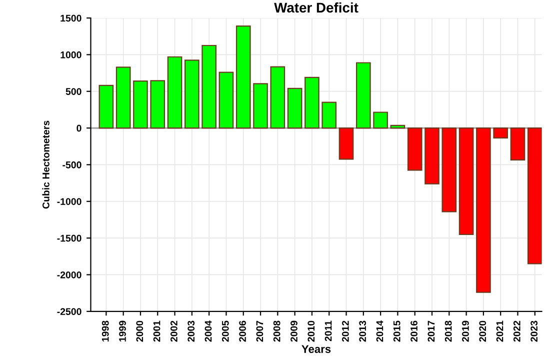 Image resolution: width=550 pixels, height=360 pixels. Describe the element at coordinates (71, 54) in the screenshot. I see `y-tick-label: 1000` at that location.